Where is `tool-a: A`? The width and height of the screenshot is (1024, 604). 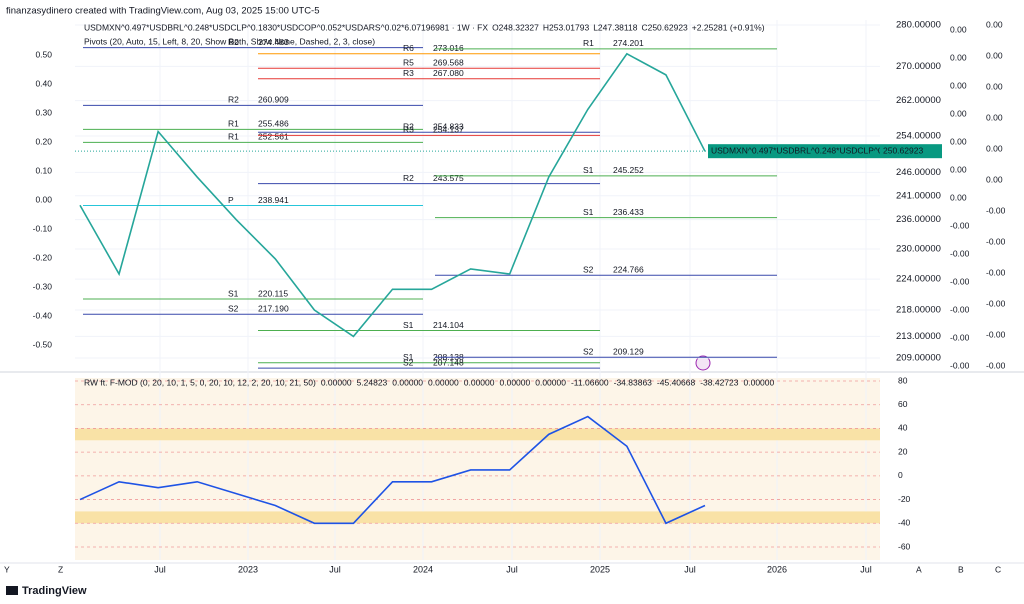 tool-a: A is located at coordinates (919, 569).